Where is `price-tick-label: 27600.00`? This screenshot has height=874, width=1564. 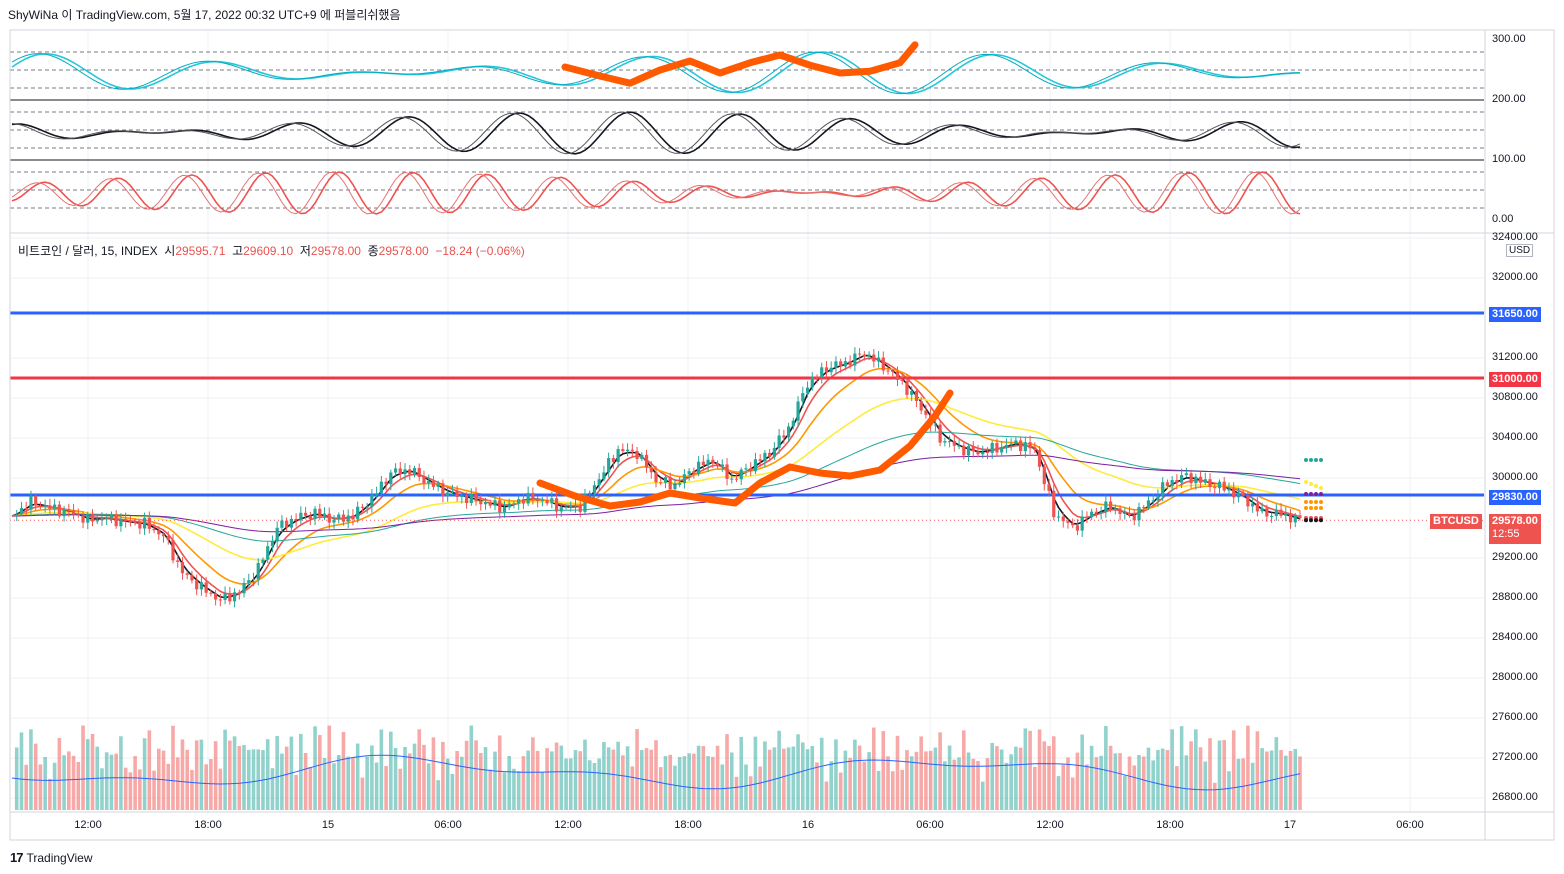 price-tick-label: 27600.00 is located at coordinates (1515, 717).